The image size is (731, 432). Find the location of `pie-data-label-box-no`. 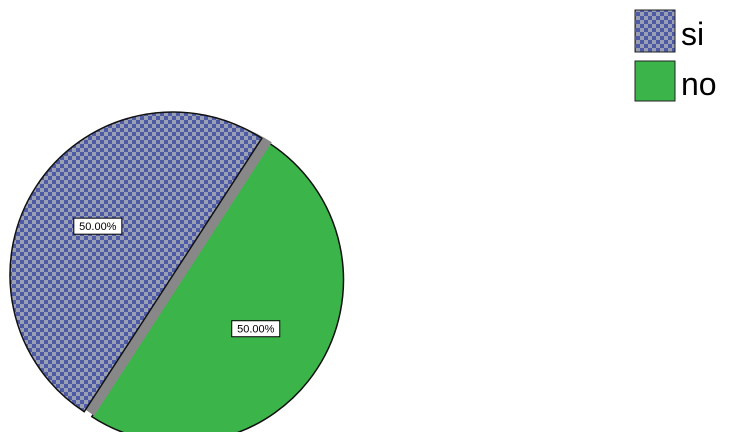

pie-data-label-box-no is located at coordinates (256, 329).